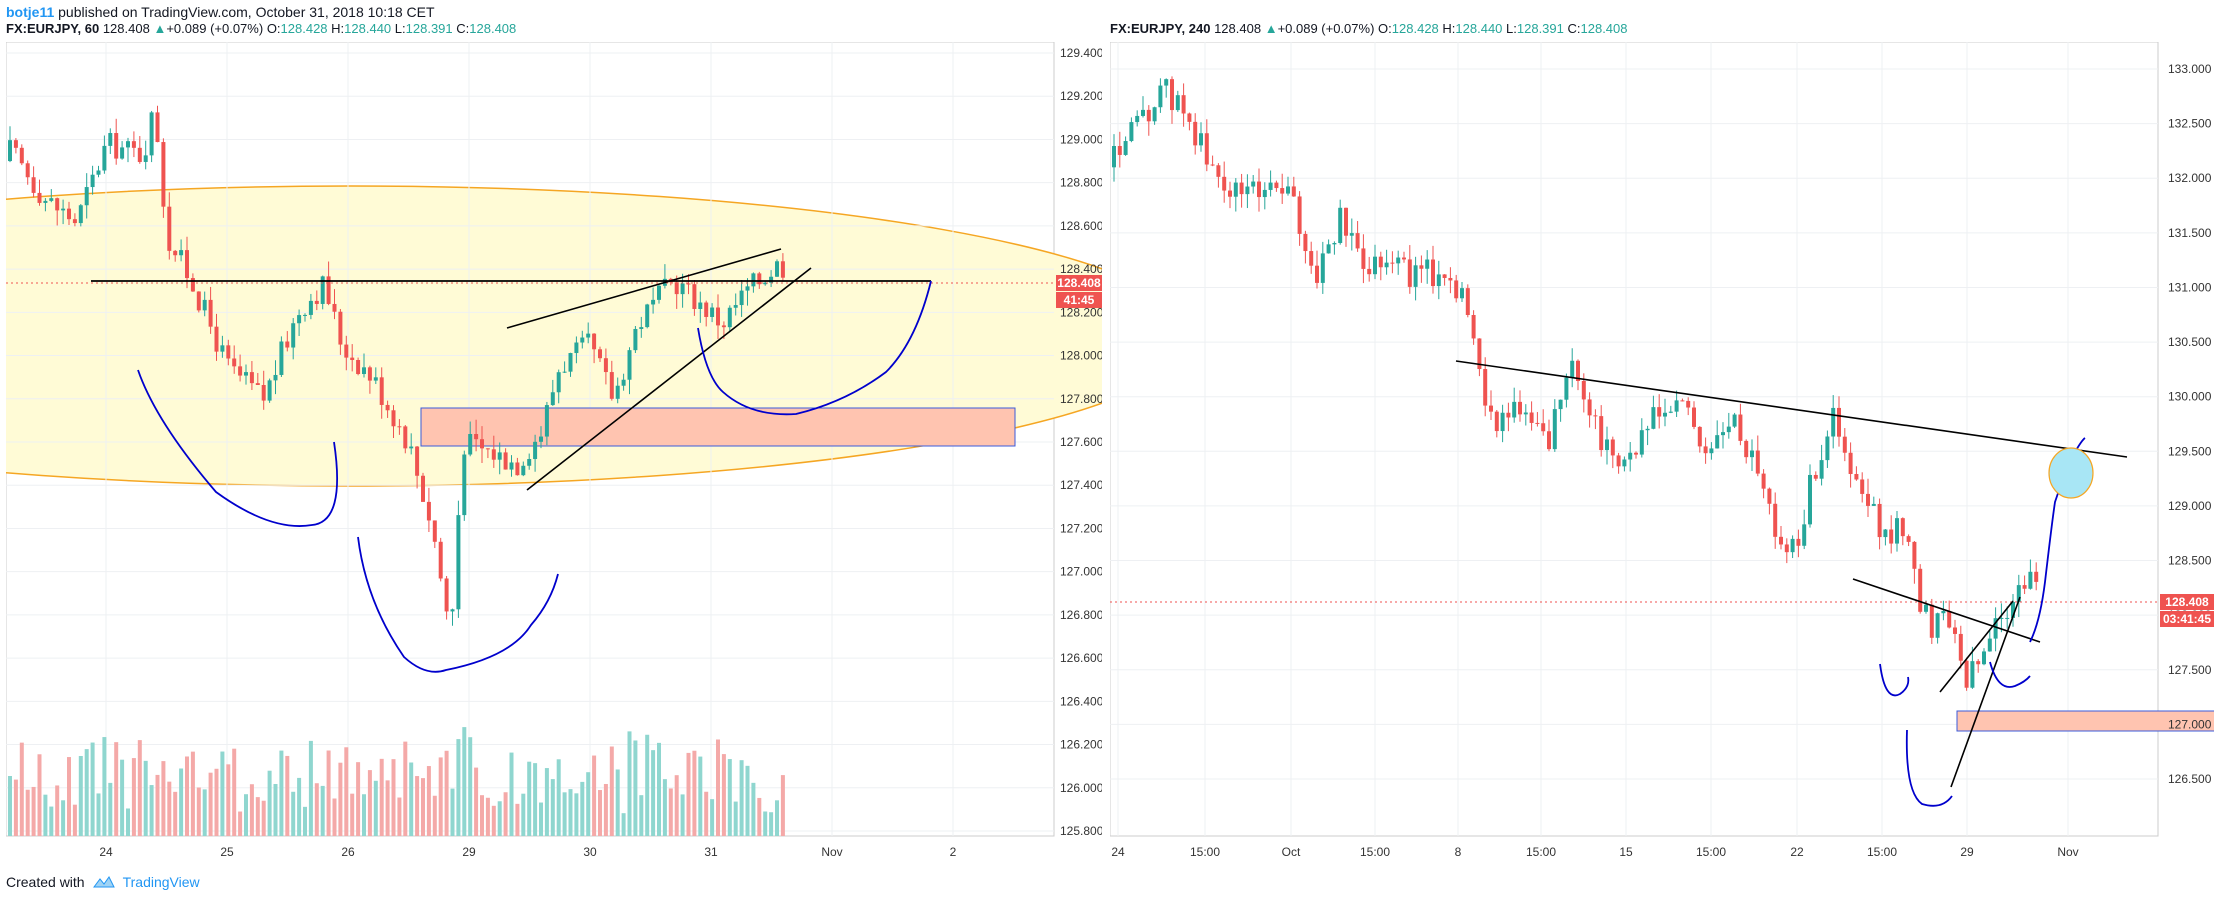 The height and width of the screenshot is (899, 2214). What do you see at coordinates (469, 852) in the screenshot?
I see `left-x-tick-label: 29` at bounding box center [469, 852].